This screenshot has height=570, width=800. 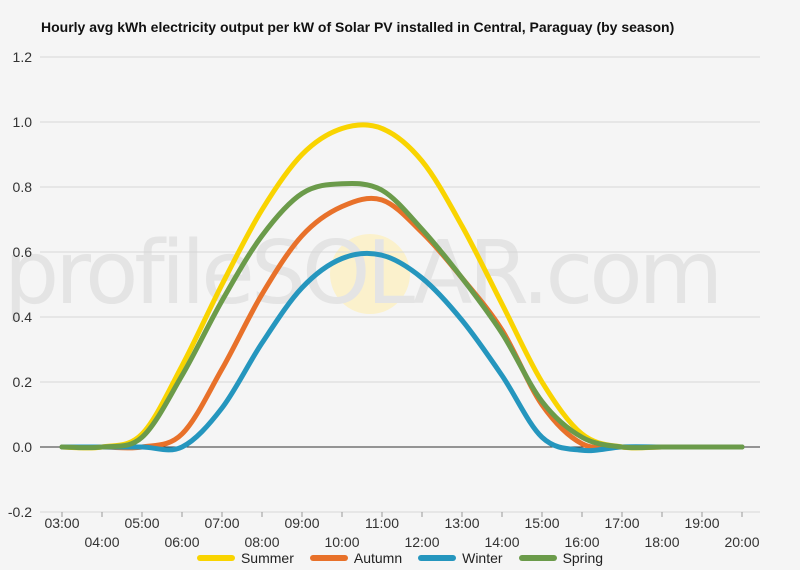 I want to click on x-tick-label: 18:00, so click(x=661, y=542).